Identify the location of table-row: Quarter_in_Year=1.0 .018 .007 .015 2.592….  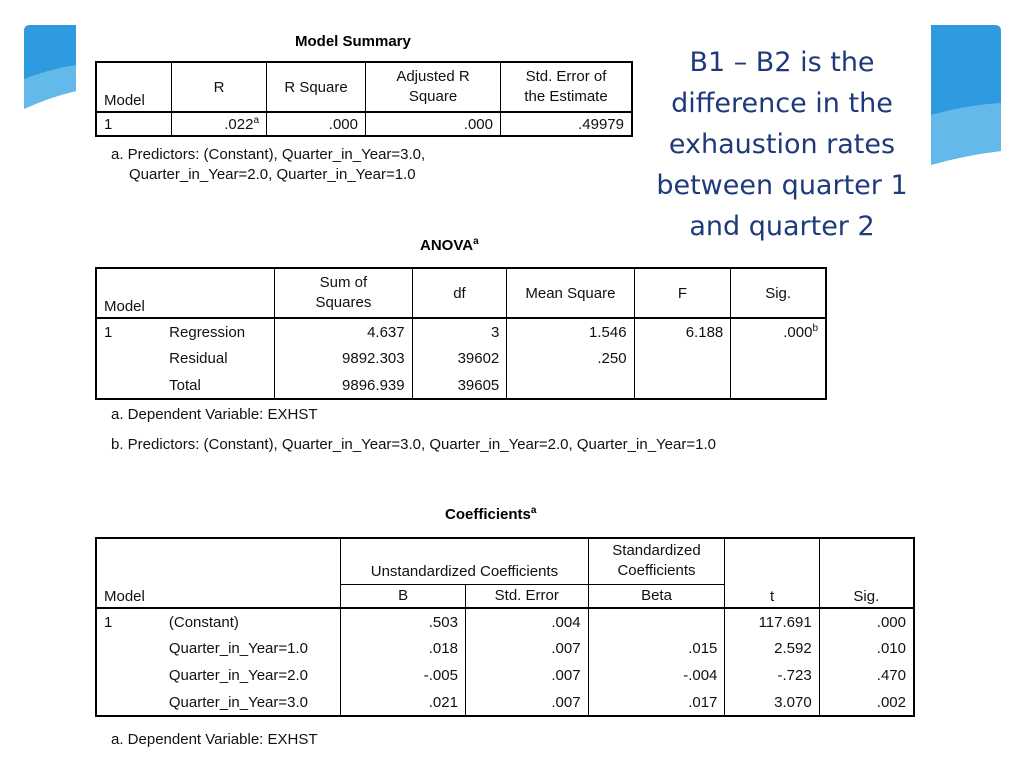
(505, 648).